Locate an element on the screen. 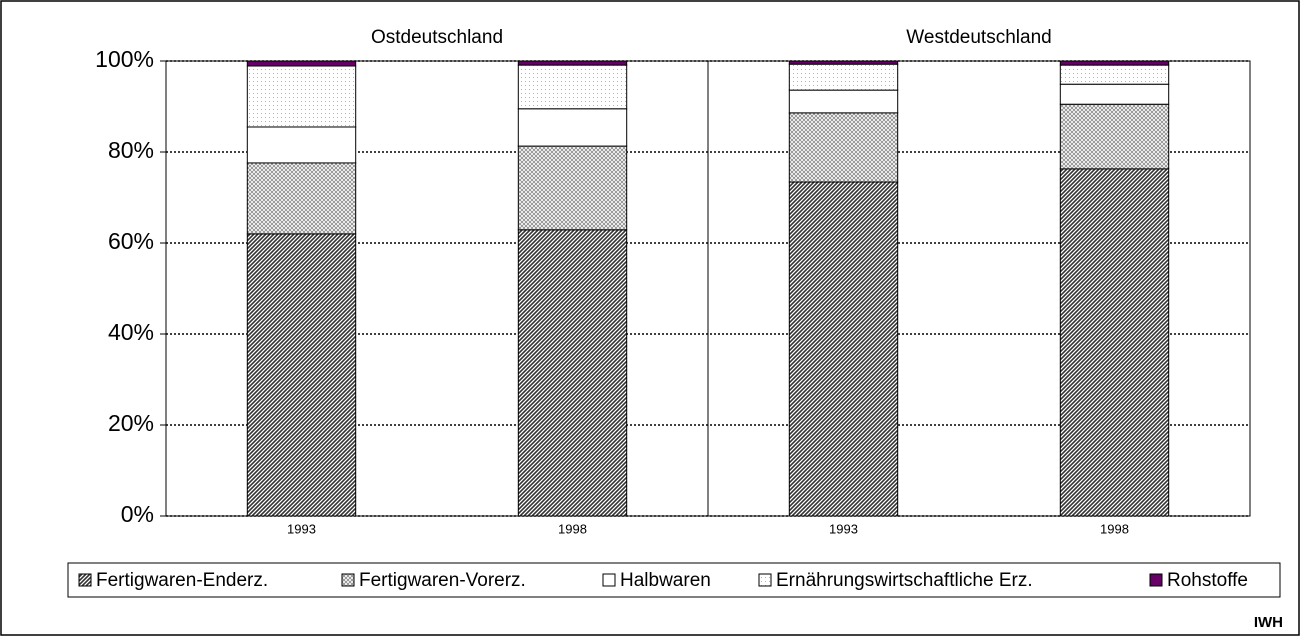 The image size is (1301, 637). y-tick-label: 60% is located at coordinates (131, 241).